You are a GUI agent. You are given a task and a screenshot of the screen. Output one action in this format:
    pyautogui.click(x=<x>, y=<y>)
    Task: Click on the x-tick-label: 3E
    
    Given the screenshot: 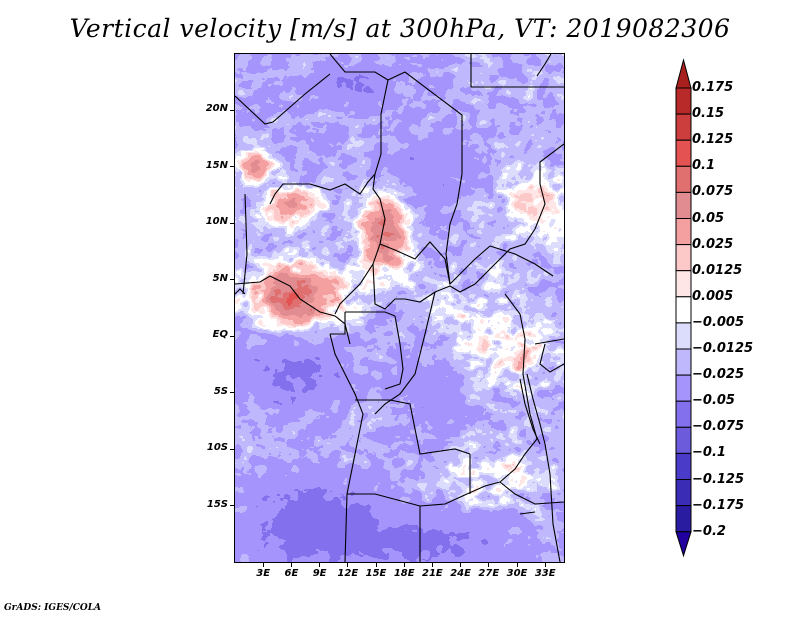 What is the action you would take?
    pyautogui.click(x=263, y=573)
    